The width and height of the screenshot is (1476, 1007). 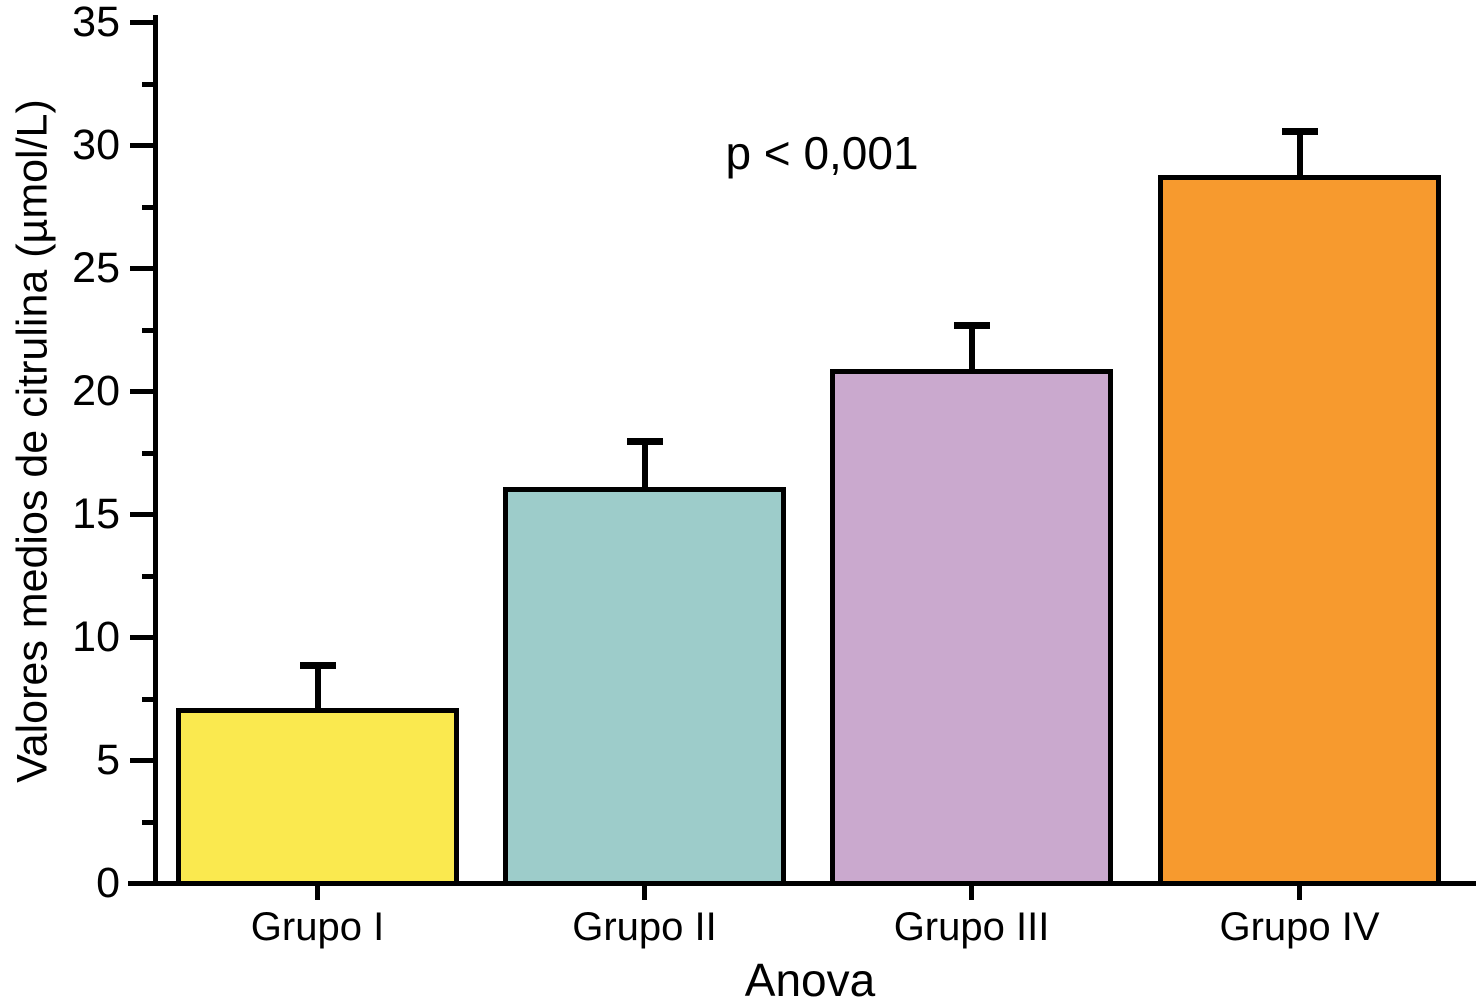 I want to click on x-axis-title: Anova, so click(x=810, y=980).